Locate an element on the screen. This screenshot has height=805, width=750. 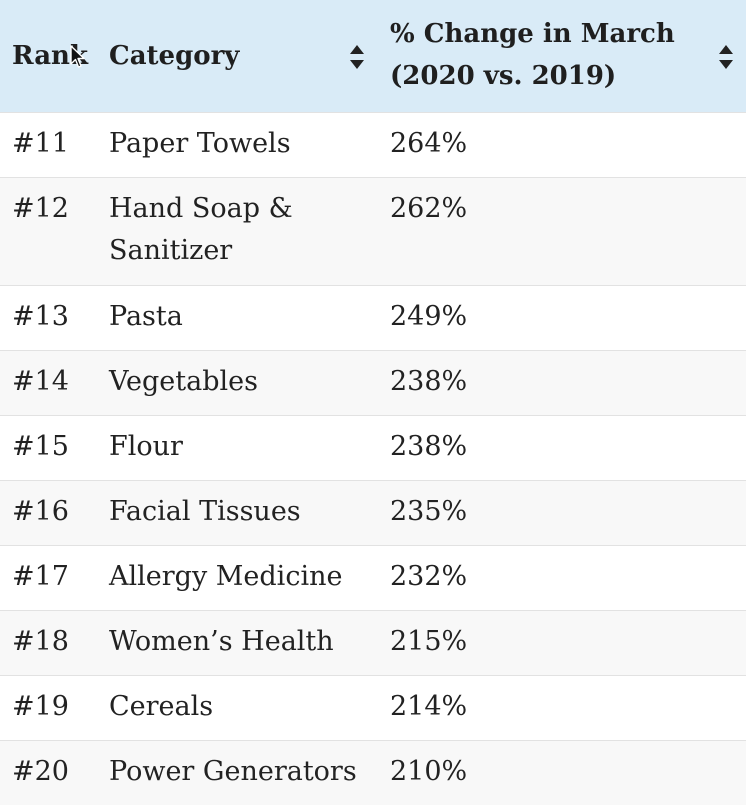
cell-category: Pasta is located at coordinates (244, 317).